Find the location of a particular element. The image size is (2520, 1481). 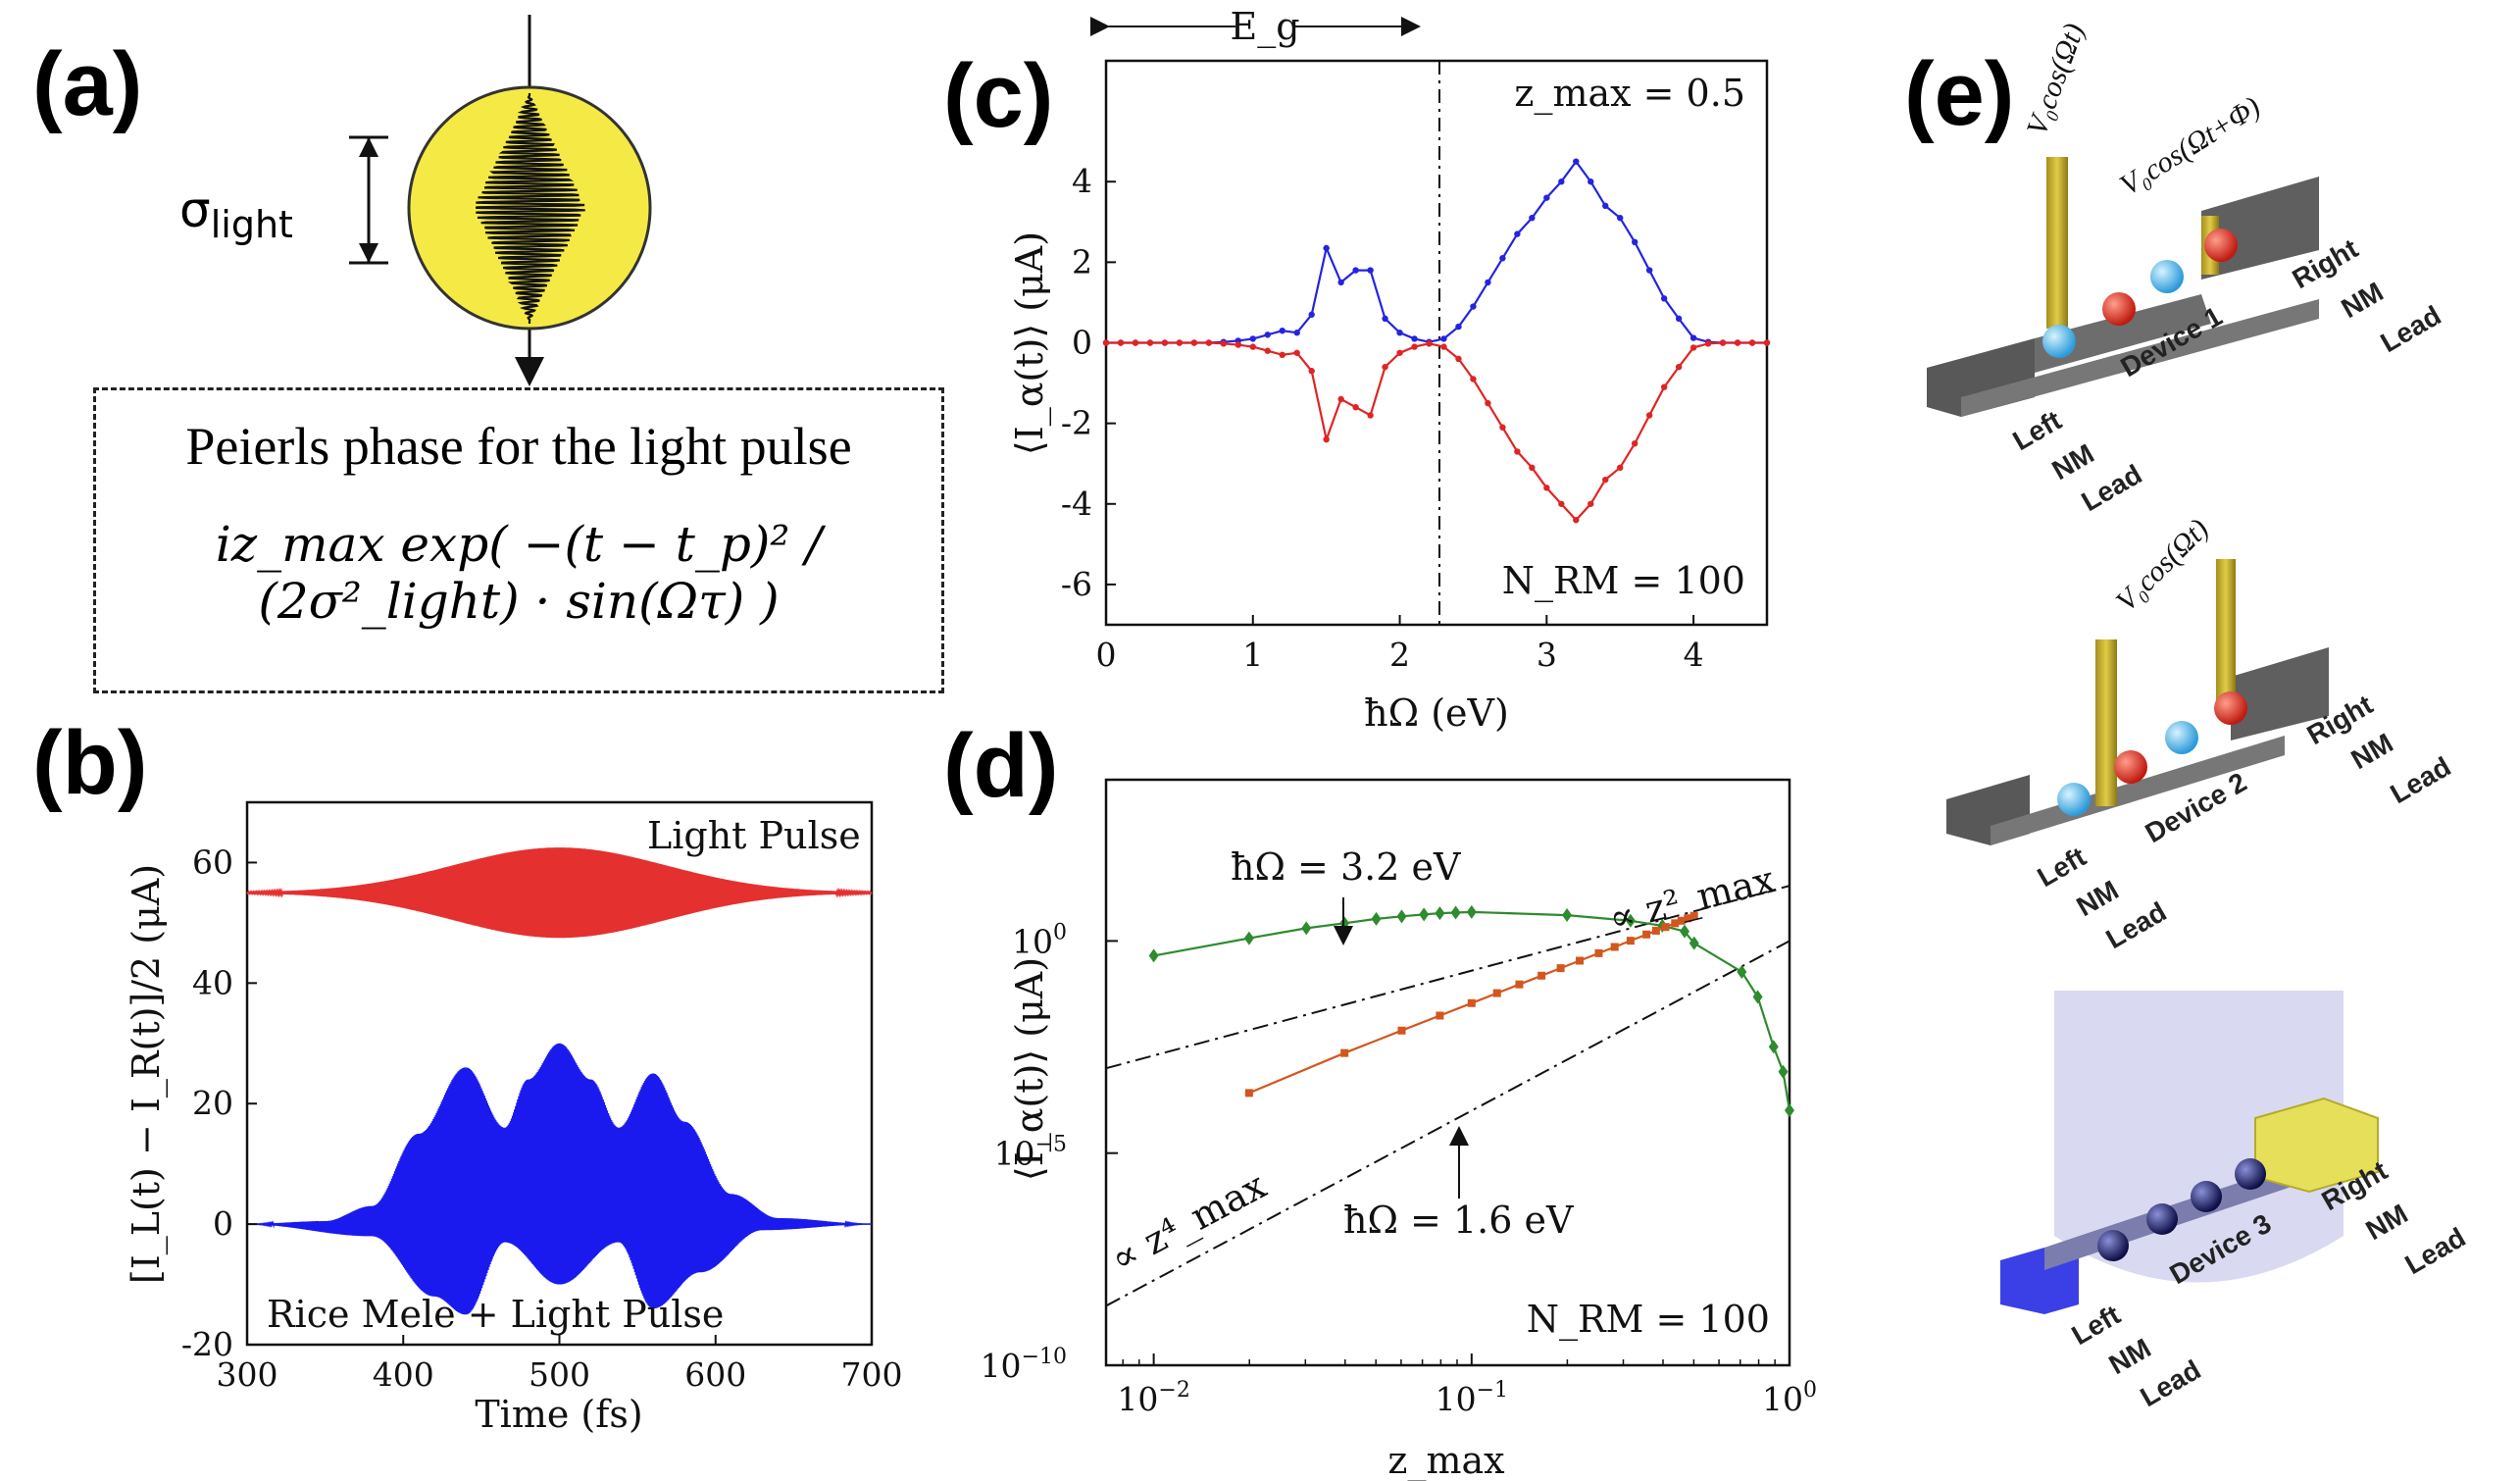

y-tick-exp: 0 is located at coordinates (1060, 932).